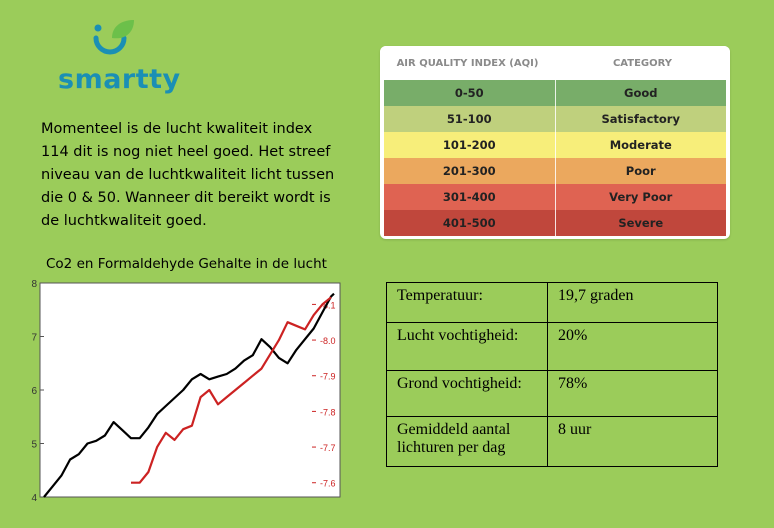 Image resolution: width=774 pixels, height=528 pixels. What do you see at coordinates (642, 63) in the screenshot?
I see `aqi-header-category: CATEGORY` at bounding box center [642, 63].